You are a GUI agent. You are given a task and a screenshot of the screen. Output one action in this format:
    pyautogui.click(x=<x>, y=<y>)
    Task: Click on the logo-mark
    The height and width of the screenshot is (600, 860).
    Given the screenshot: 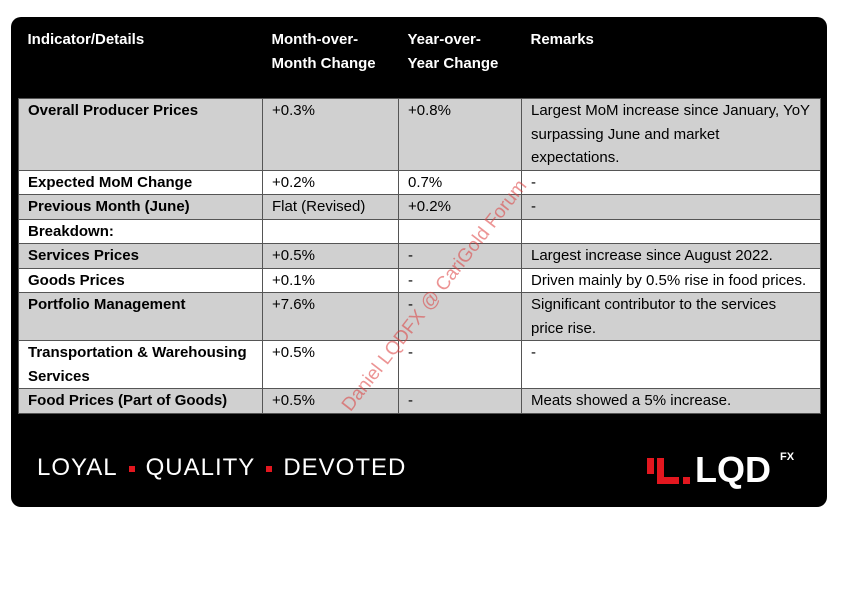 What is the action you would take?
    pyautogui.click(x=668, y=471)
    